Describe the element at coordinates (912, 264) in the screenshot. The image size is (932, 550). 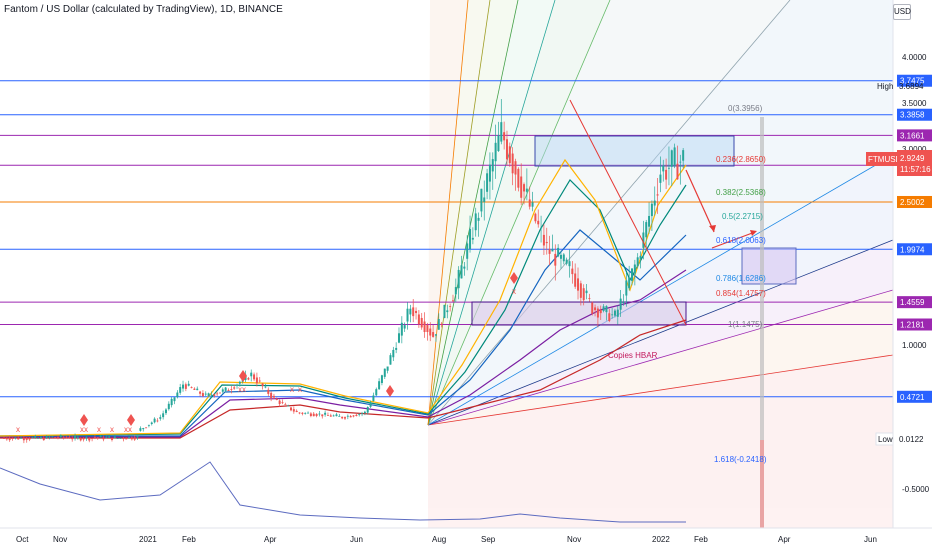
I see `price-axis` at that location.